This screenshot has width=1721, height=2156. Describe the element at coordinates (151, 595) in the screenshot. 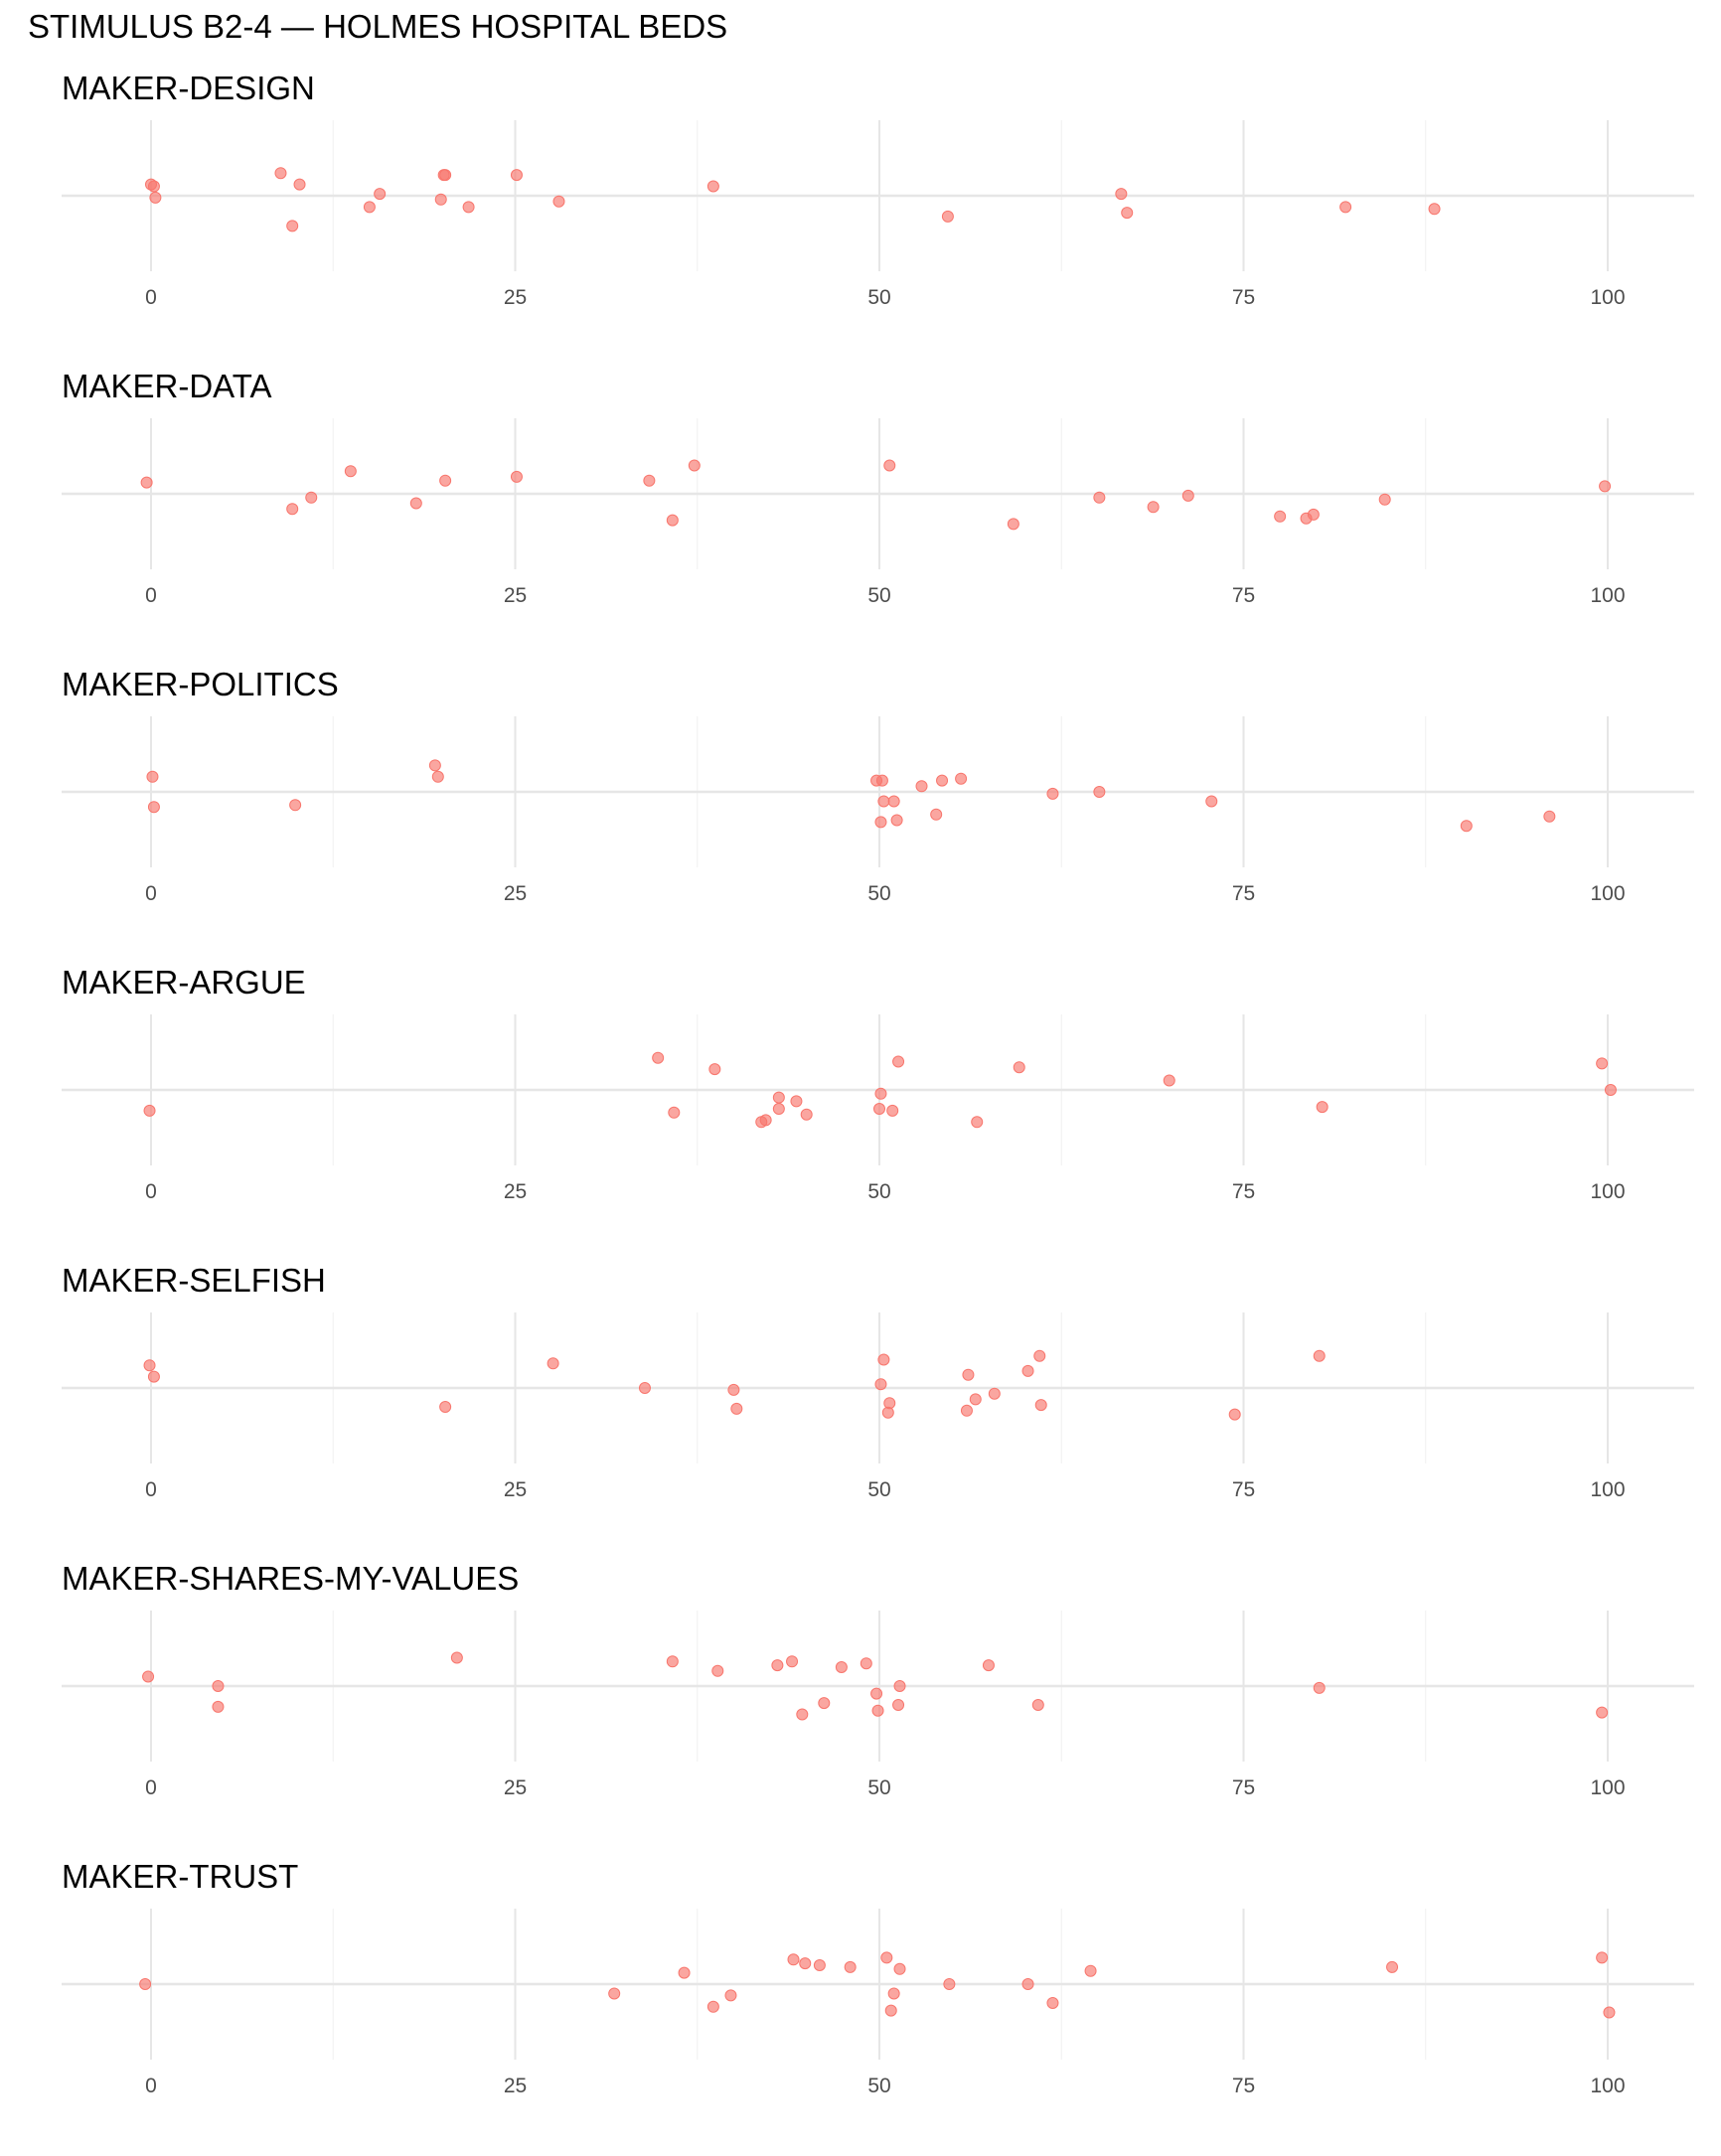

I see `x-tick-label: 0` at that location.